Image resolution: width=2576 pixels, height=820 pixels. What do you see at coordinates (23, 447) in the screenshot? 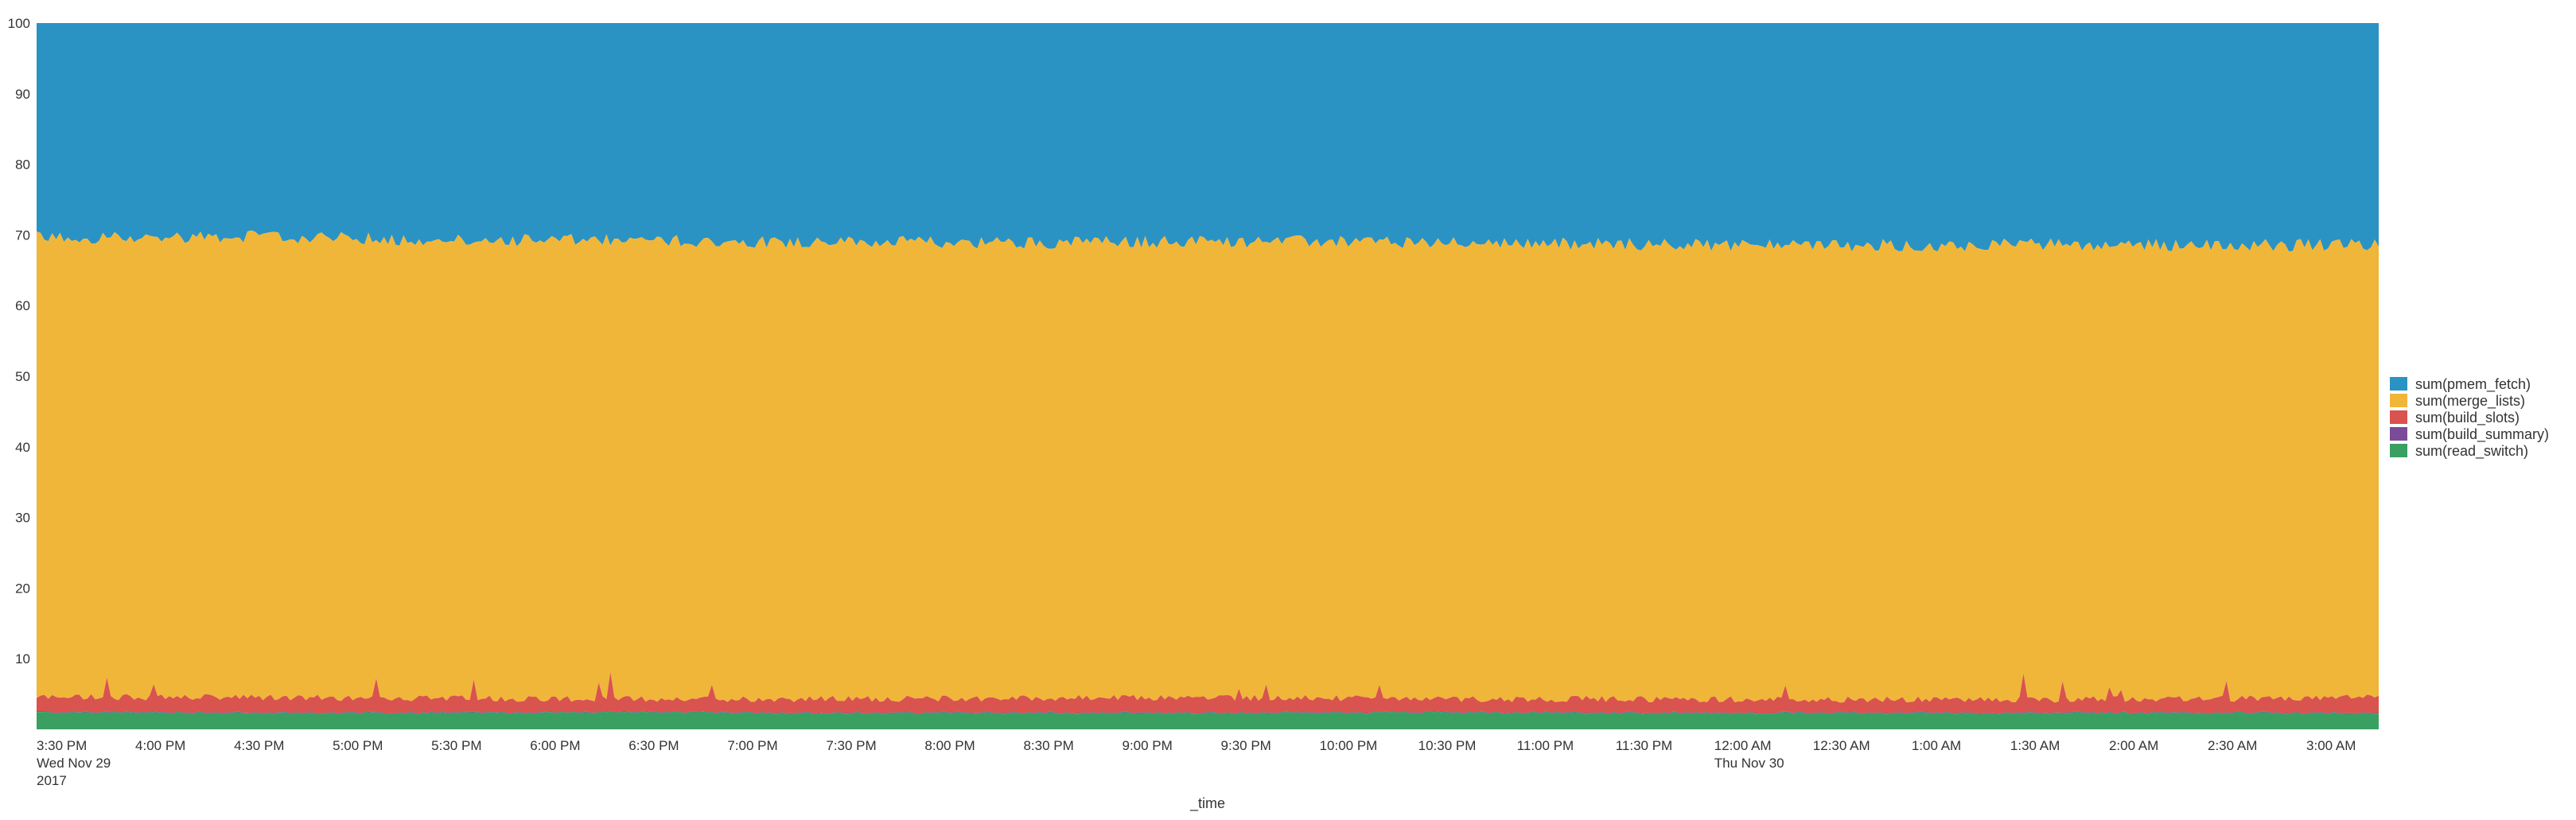
I see `y-tick-label: 40` at bounding box center [23, 447].